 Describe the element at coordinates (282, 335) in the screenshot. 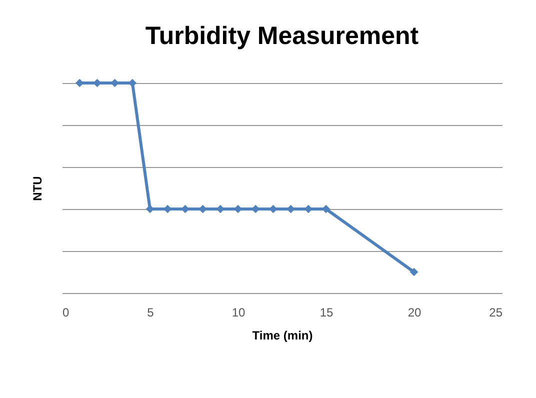

I see `x-axis-title: Time (min)` at that location.